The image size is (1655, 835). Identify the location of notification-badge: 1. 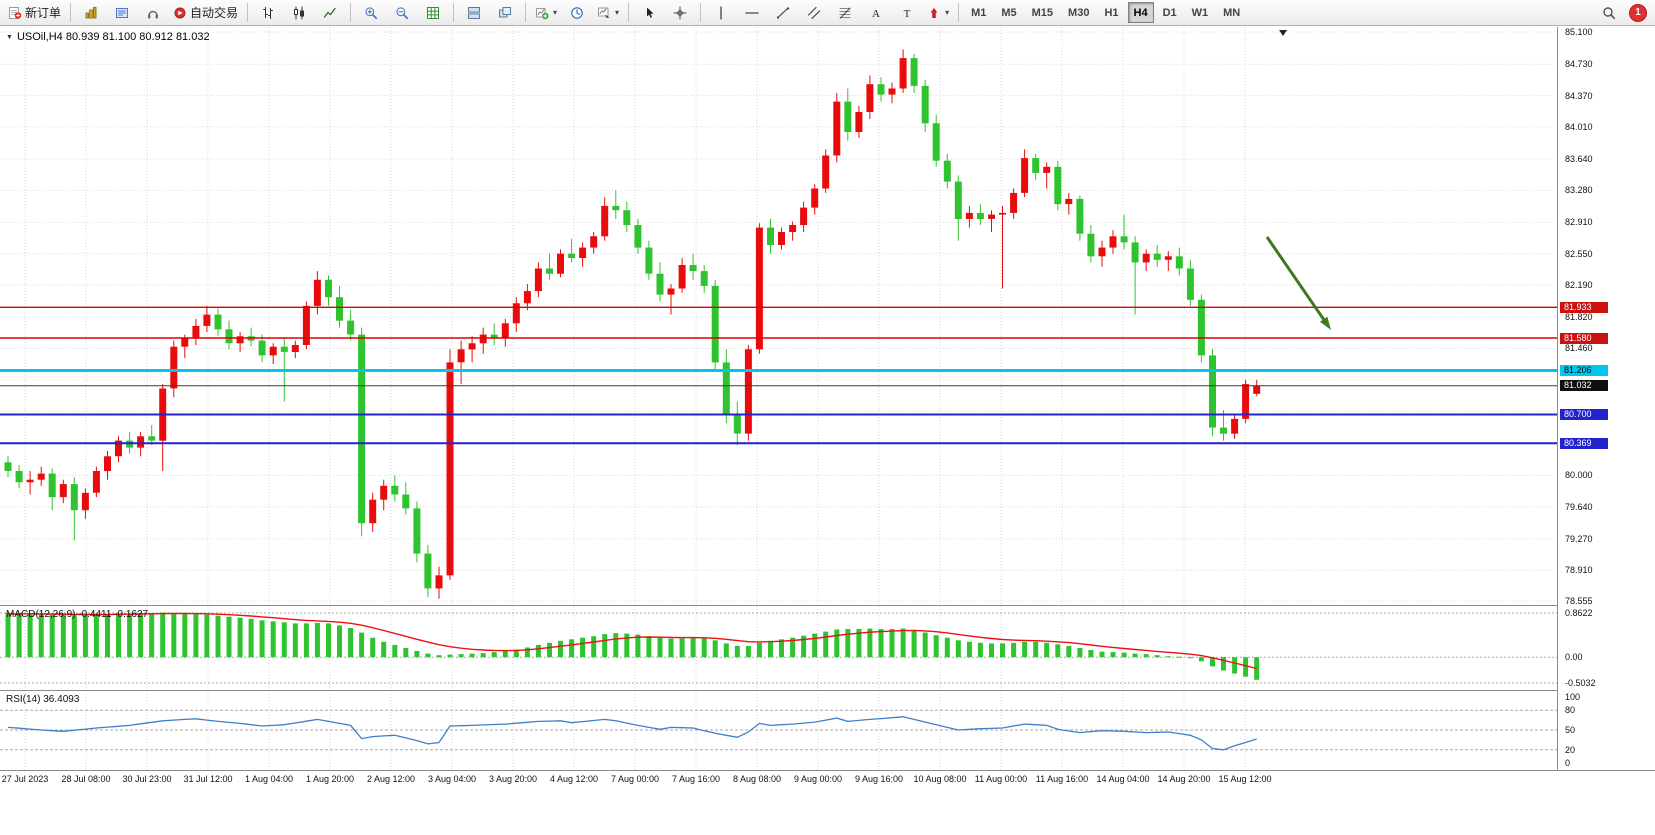
(1638, 12).